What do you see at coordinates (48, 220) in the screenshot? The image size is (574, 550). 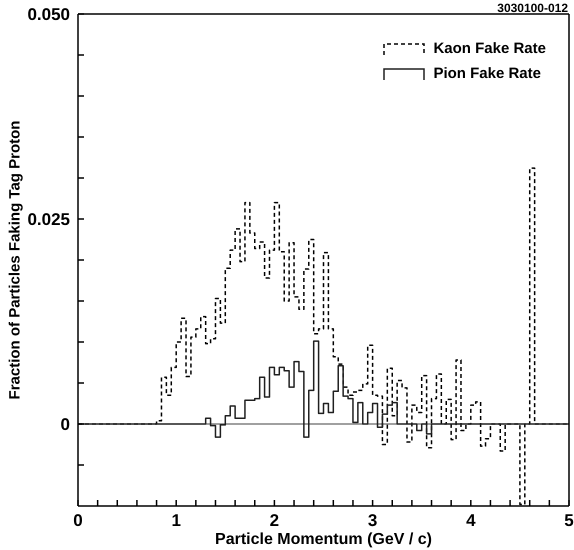 I see `y-tick-label: 0.025` at bounding box center [48, 220].